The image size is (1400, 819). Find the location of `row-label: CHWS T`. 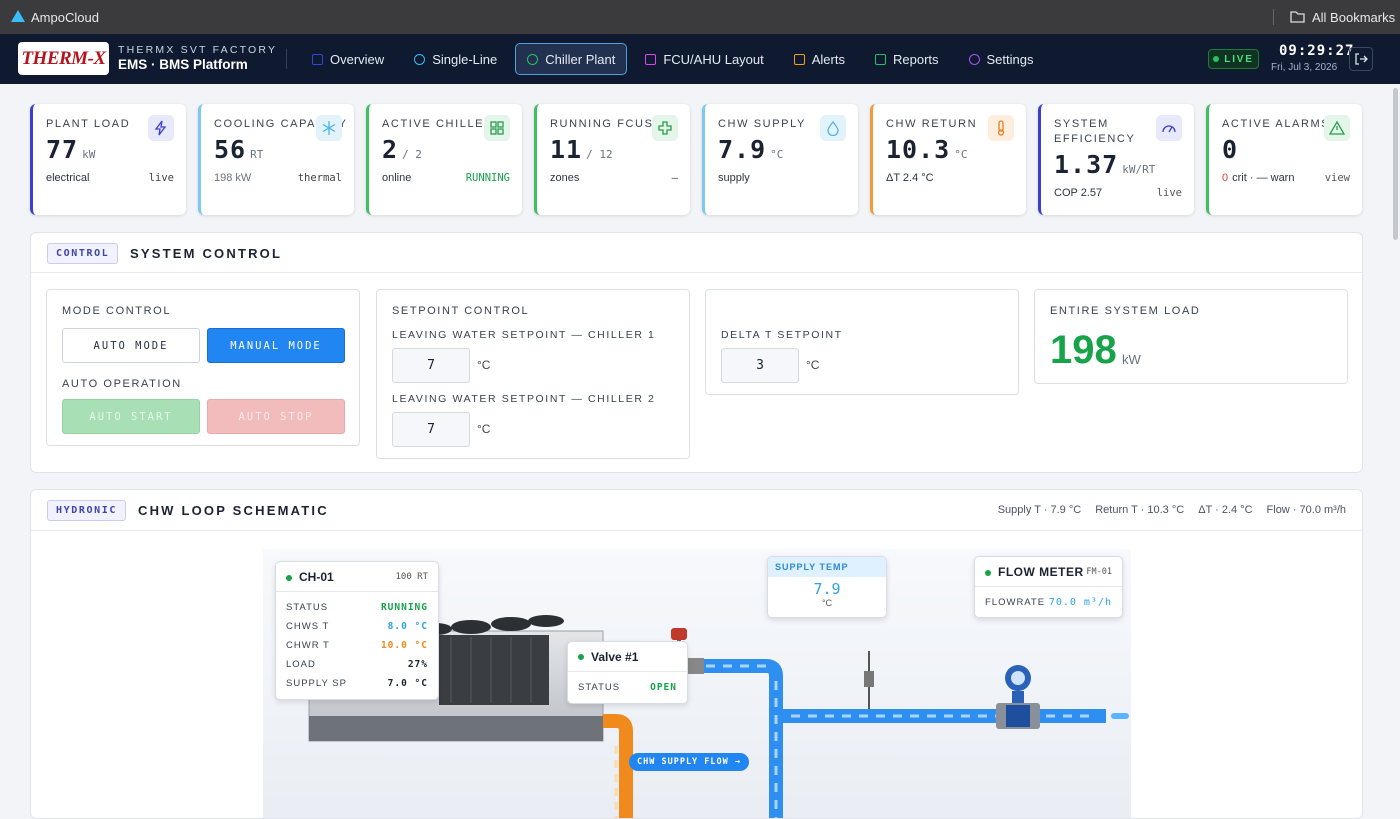

row-label: CHWS T is located at coordinates (308, 626).